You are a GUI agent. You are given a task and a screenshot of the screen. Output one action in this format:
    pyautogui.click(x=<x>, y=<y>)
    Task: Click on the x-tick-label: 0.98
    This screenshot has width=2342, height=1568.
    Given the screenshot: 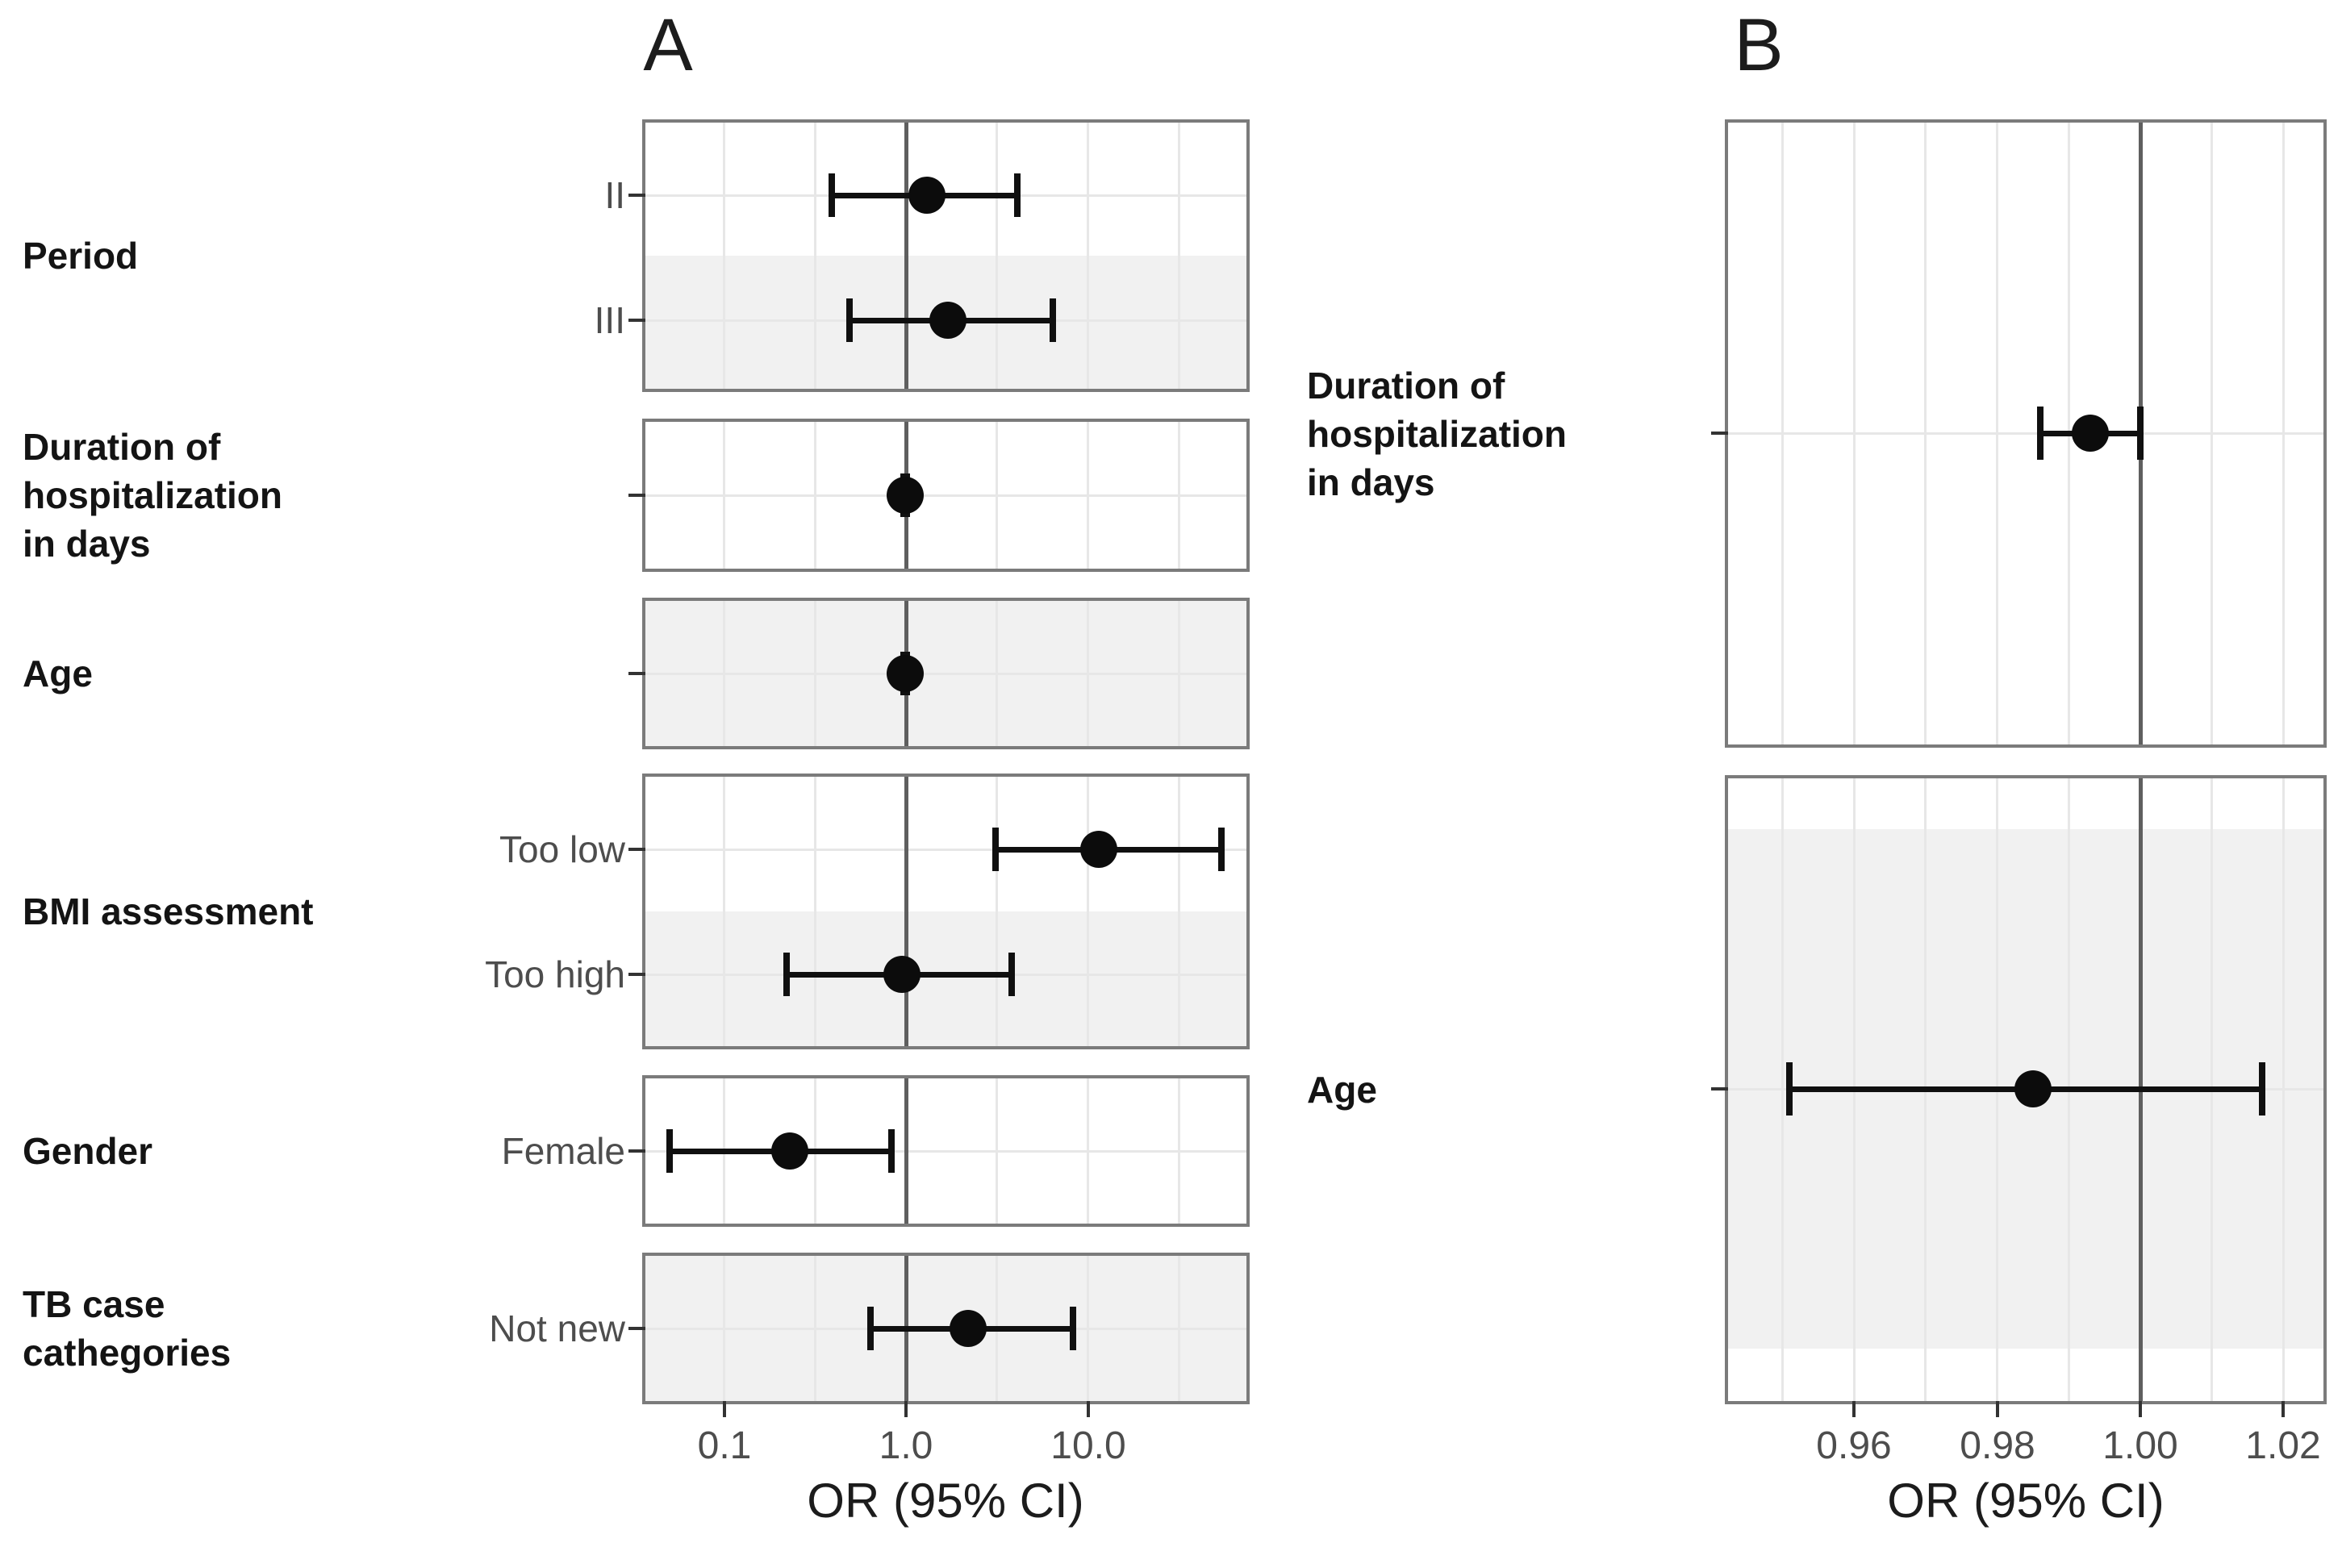 What is the action you would take?
    pyautogui.click(x=1997, y=1446)
    